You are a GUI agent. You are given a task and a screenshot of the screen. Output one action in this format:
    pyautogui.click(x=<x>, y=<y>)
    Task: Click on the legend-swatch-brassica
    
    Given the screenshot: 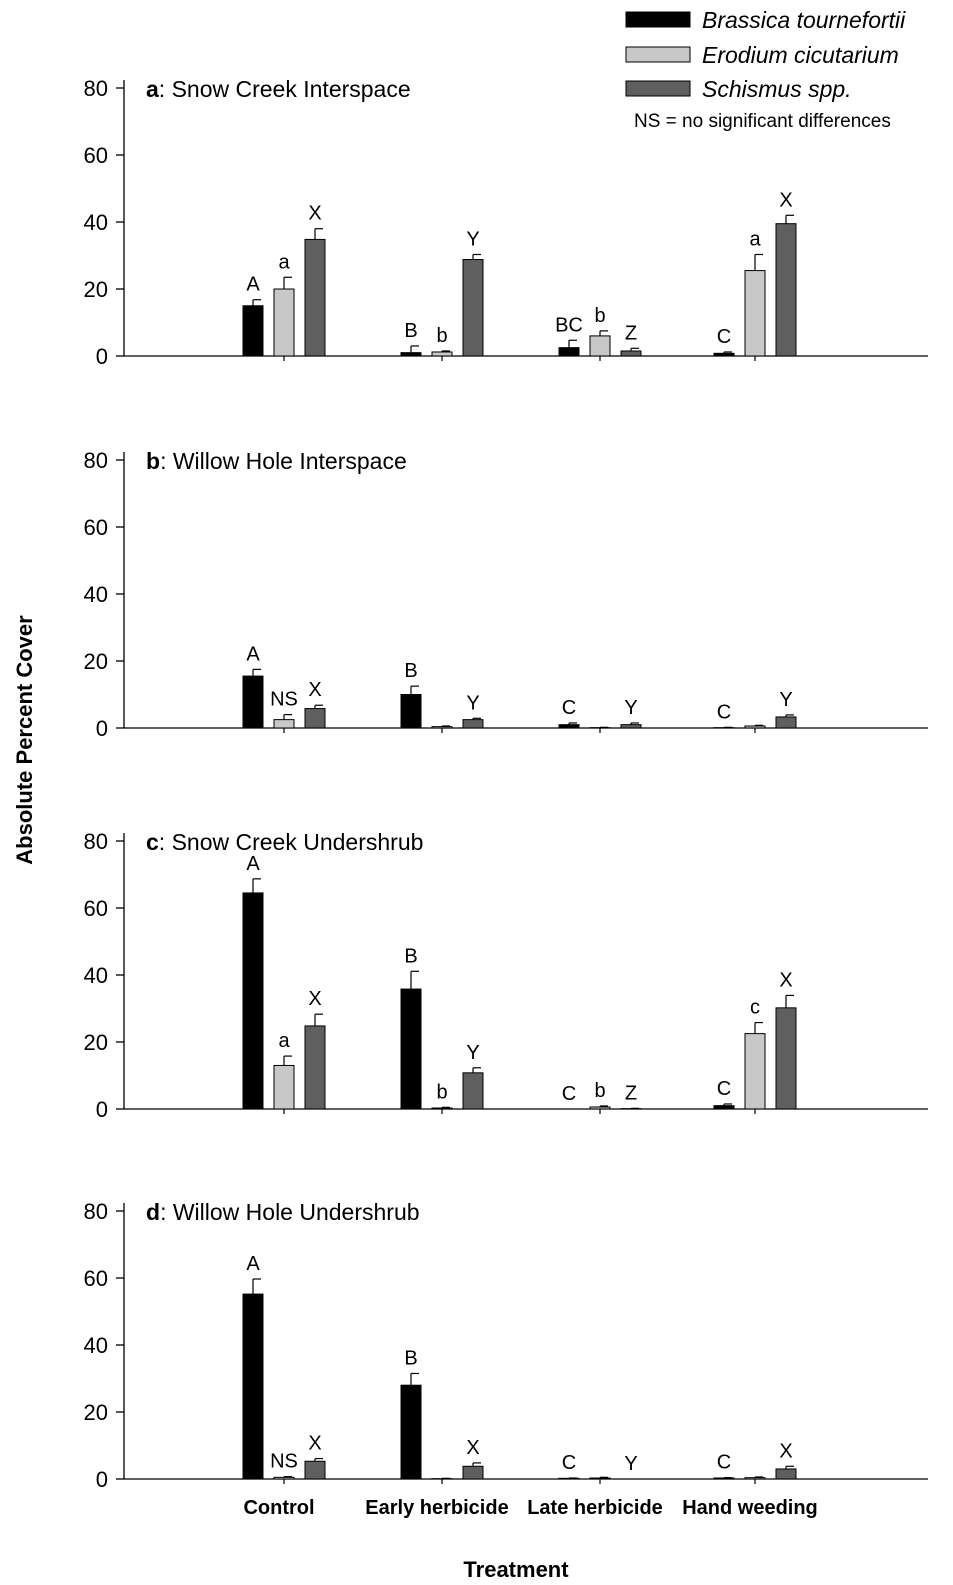 What is the action you would take?
    pyautogui.click(x=658, y=19)
    